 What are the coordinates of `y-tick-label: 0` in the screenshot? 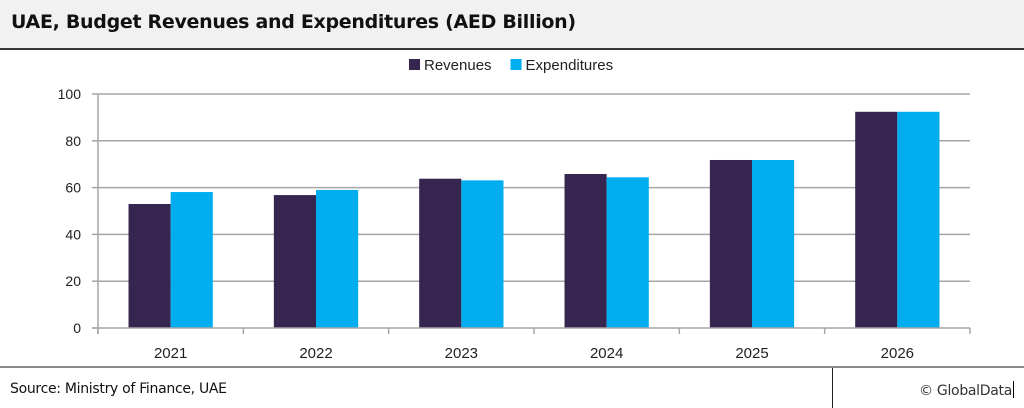 It's located at (77, 328).